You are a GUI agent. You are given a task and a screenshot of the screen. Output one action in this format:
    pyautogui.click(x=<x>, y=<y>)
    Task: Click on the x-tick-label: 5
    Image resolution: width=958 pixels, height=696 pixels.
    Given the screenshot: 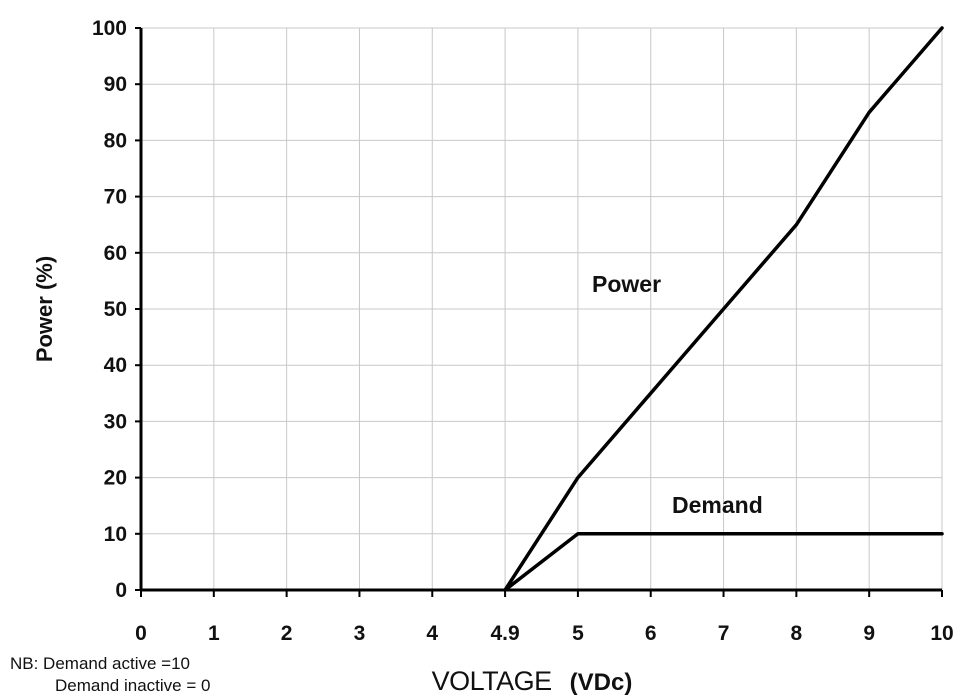 What is the action you would take?
    pyautogui.click(x=578, y=633)
    